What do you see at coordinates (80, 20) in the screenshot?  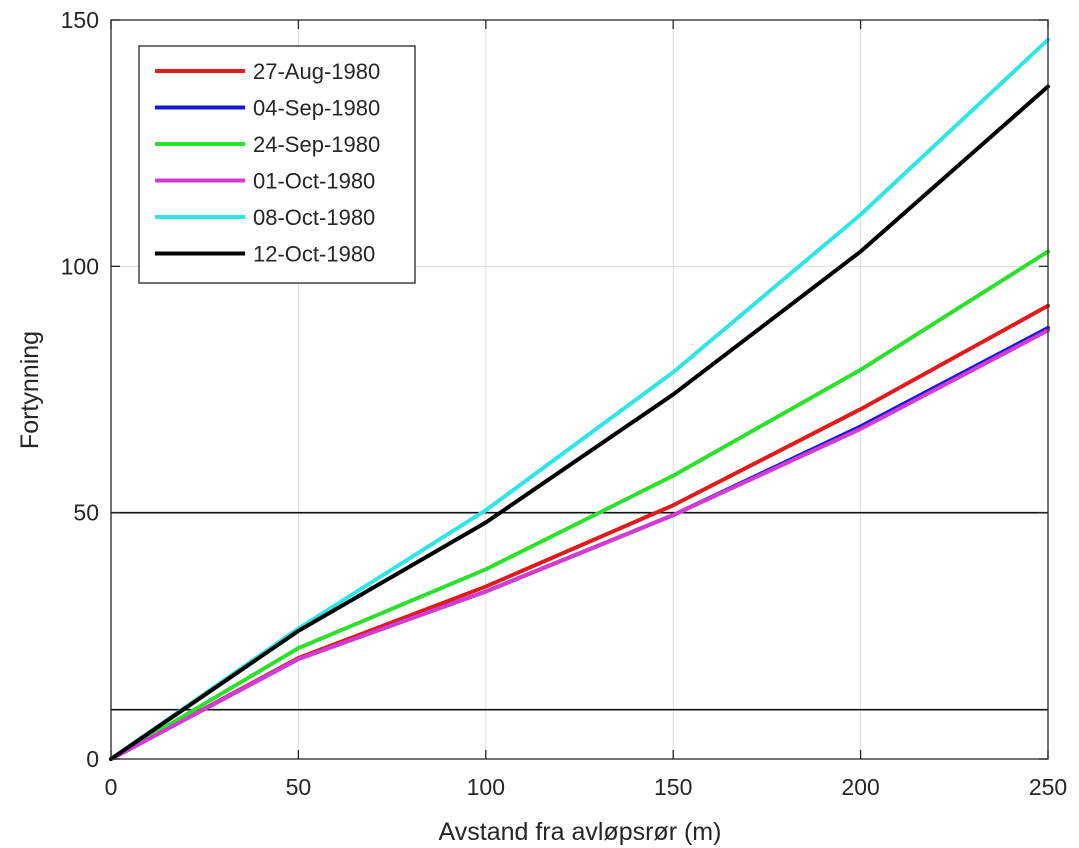 I see `y-tick-label: 150` at bounding box center [80, 20].